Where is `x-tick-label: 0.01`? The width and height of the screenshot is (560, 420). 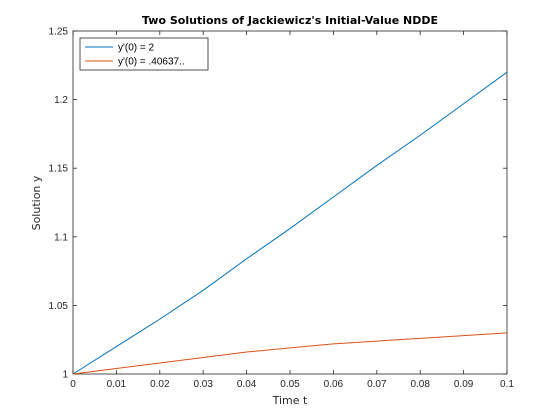 x-tick-label: 0.01 is located at coordinates (117, 384).